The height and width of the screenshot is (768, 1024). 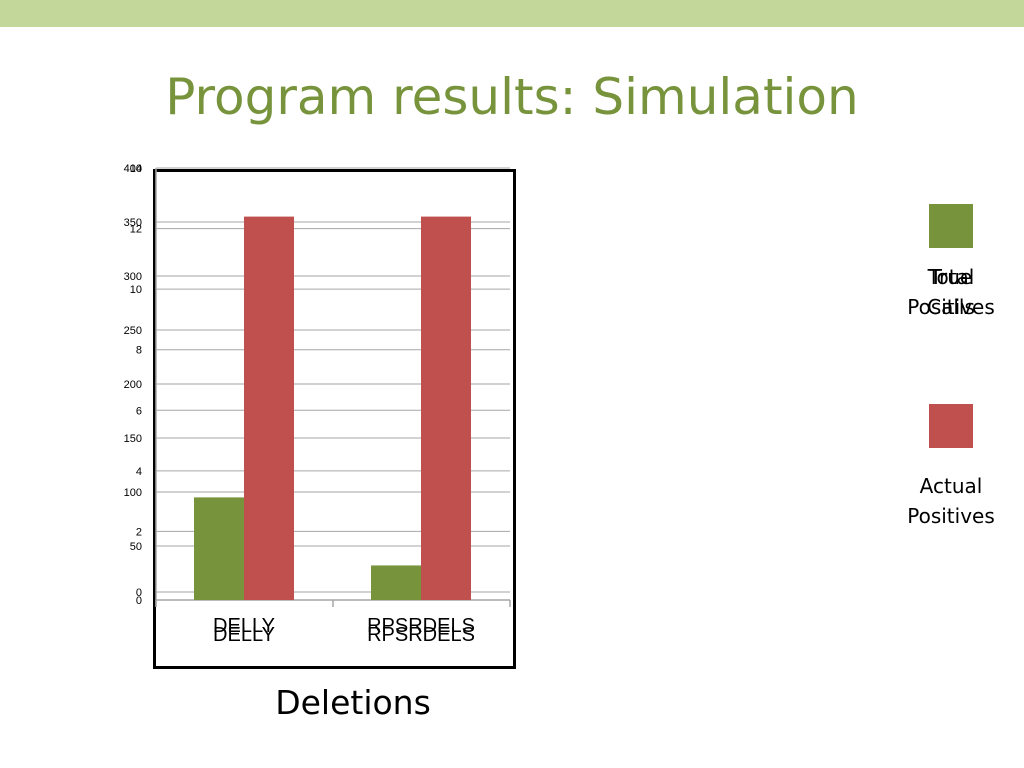 I want to click on legend-label-total-calls: Total Calls, so click(x=951, y=292).